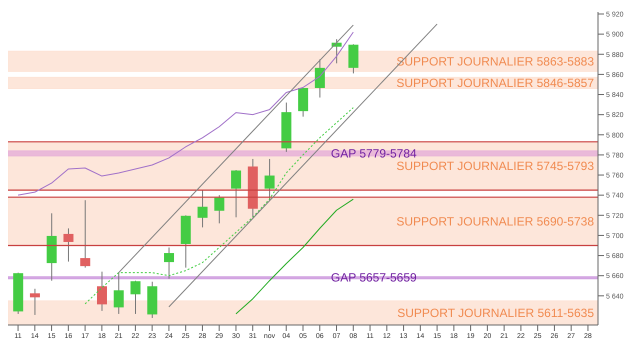  Describe the element at coordinates (374, 277) in the screenshot. I see `band-label: GAP 5657-5659` at that location.